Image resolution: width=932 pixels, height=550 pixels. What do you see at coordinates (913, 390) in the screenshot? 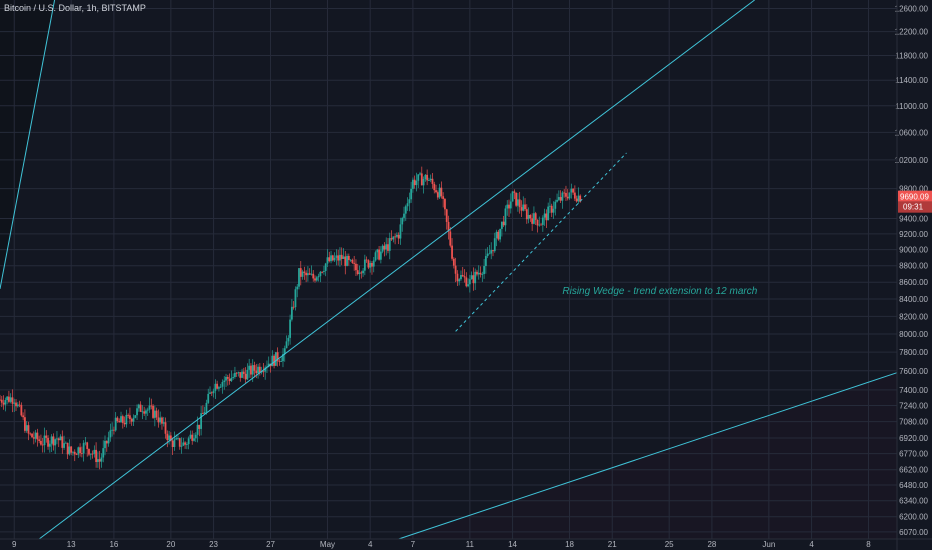
I see `y-tick-label: 7400.00` at bounding box center [913, 390].